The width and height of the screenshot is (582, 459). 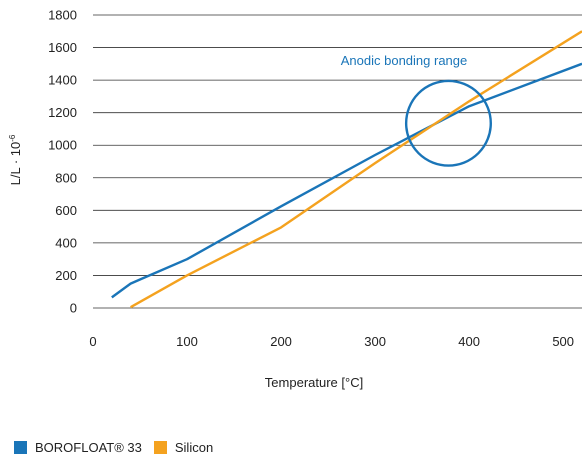 What do you see at coordinates (194, 447) in the screenshot?
I see `legend-label-silicon: Silicon` at bounding box center [194, 447].